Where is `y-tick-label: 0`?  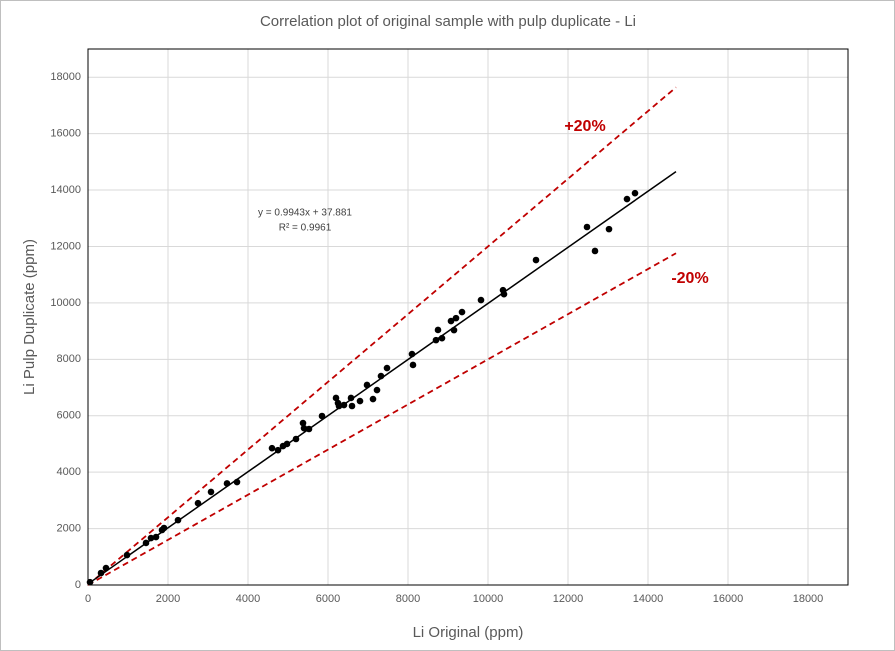 y-tick-label: 0 is located at coordinates (78, 585).